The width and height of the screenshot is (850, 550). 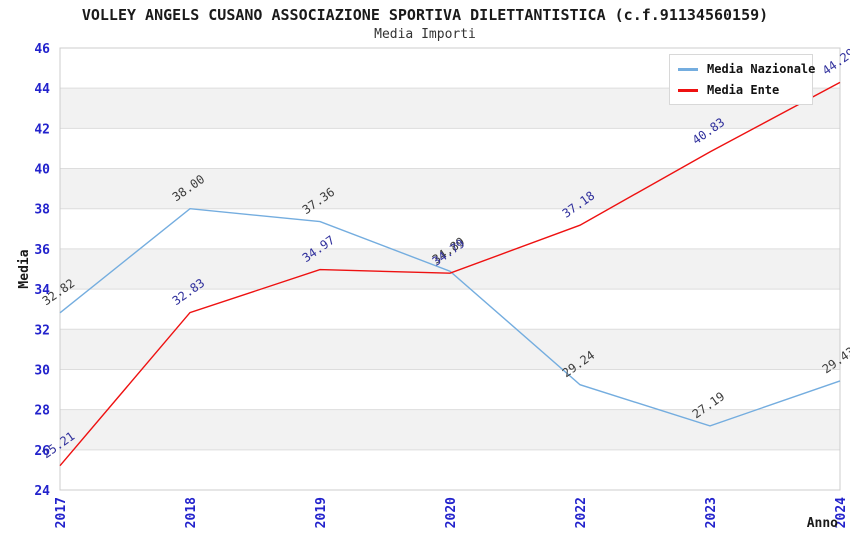 I want to click on legend-item-media-nazionale: Media Nazionale, so click(x=743, y=69).